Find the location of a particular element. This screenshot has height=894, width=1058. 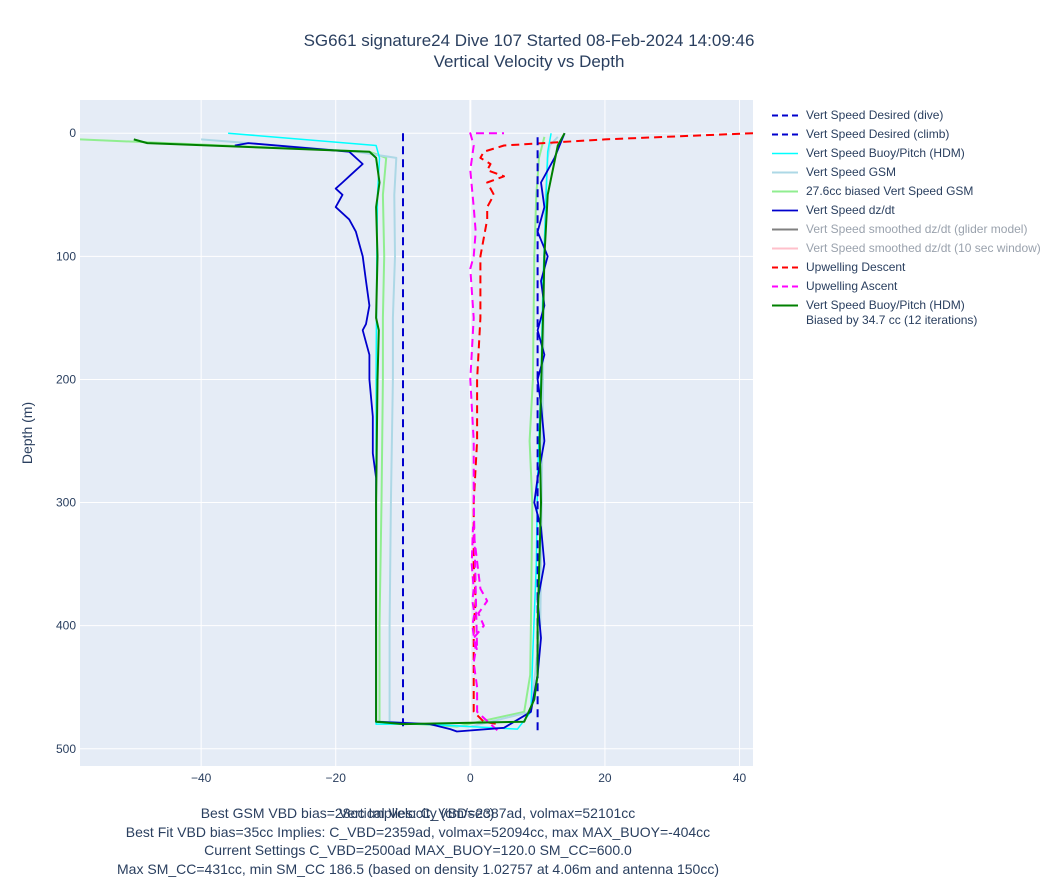

legend-item: 27.6cc biased Vert Speed GSM is located at coordinates (905, 191).